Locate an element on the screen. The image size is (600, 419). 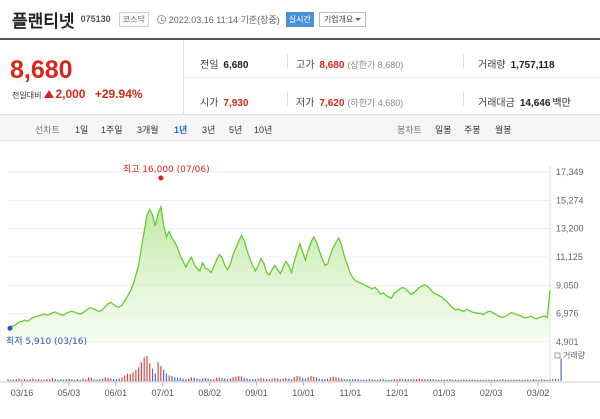
tab-weekly: 주봉 is located at coordinates (472, 130).